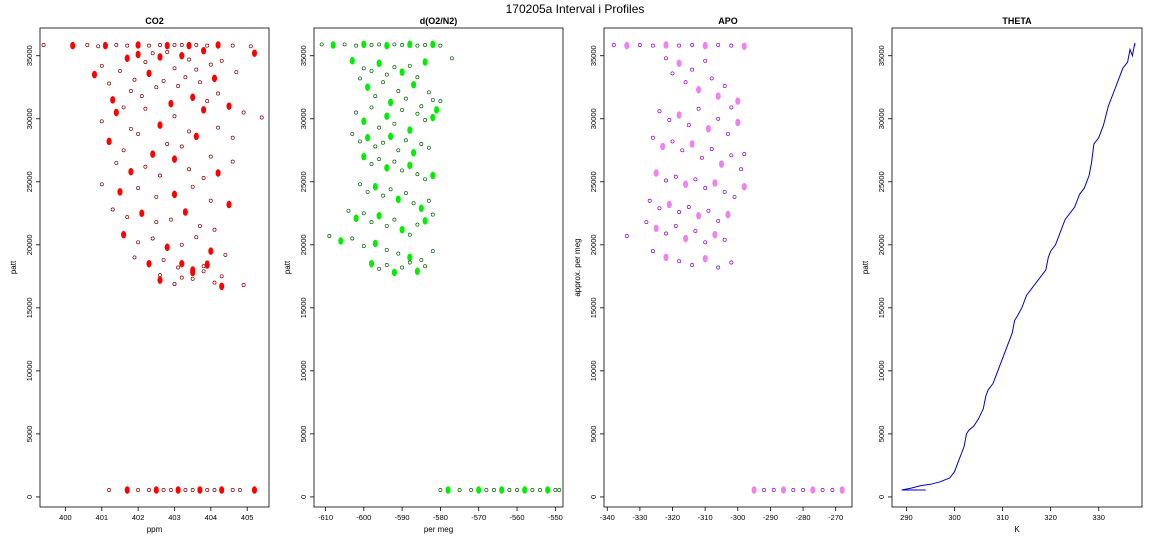 The width and height of the screenshot is (1150, 550). What do you see at coordinates (29, 118) in the screenshot?
I see `y-tick-label: 30000` at bounding box center [29, 118].